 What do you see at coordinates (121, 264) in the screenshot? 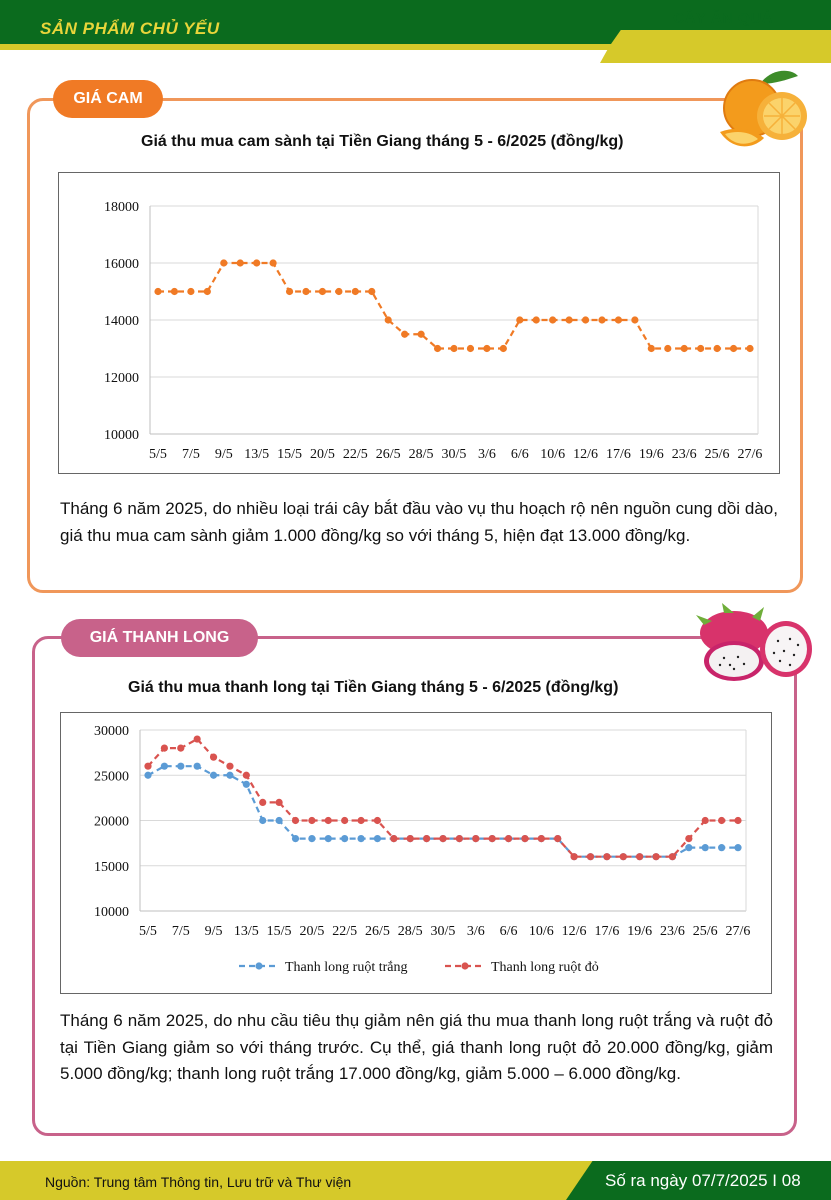
I see `orange-chart-y-tick-label: 16000` at bounding box center [121, 264].